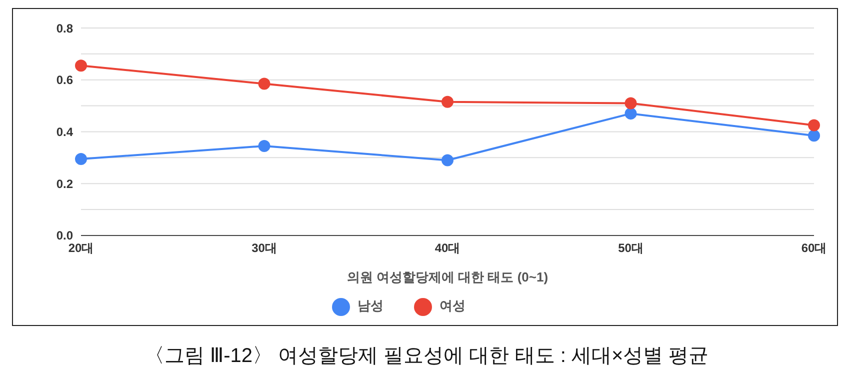  I want to click on y-tick-label: 0.8, so click(65, 28).